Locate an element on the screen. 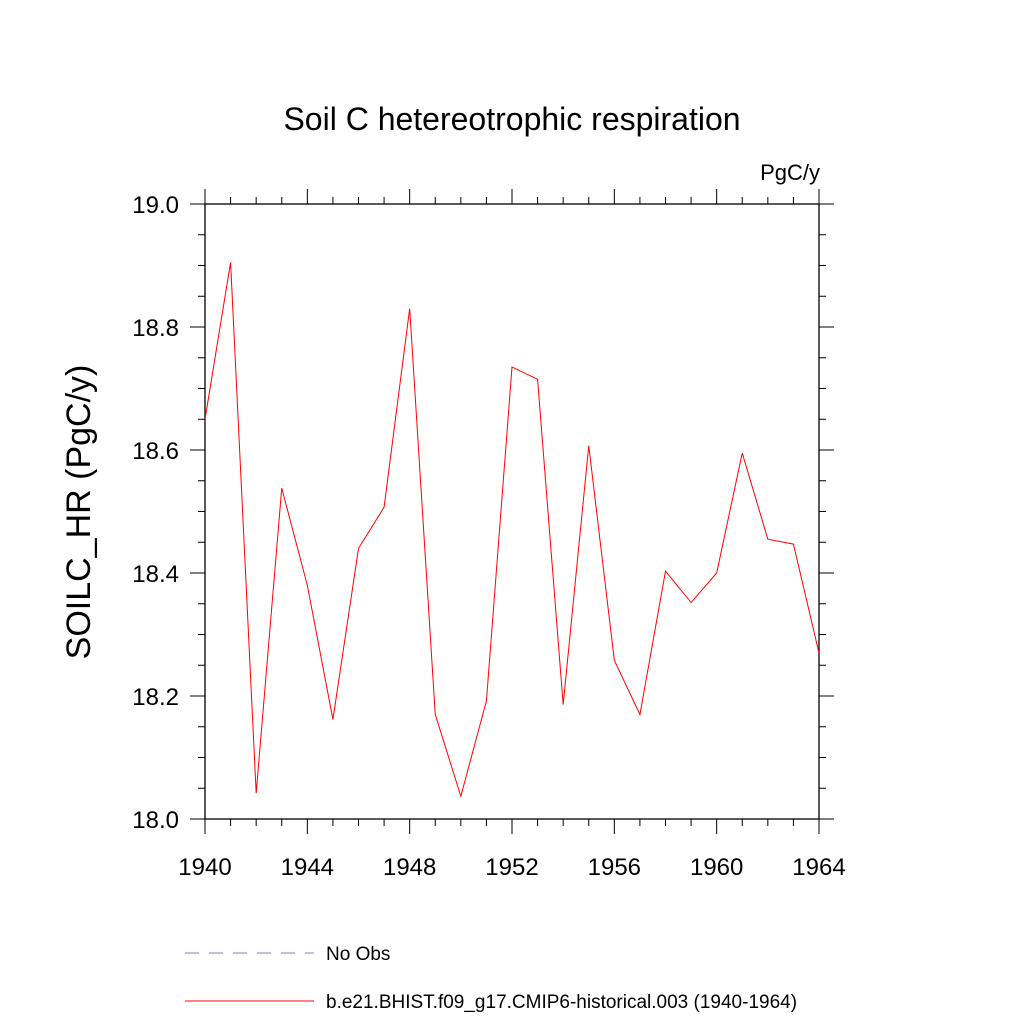  y-tick-label: 18.0 is located at coordinates (155, 820).